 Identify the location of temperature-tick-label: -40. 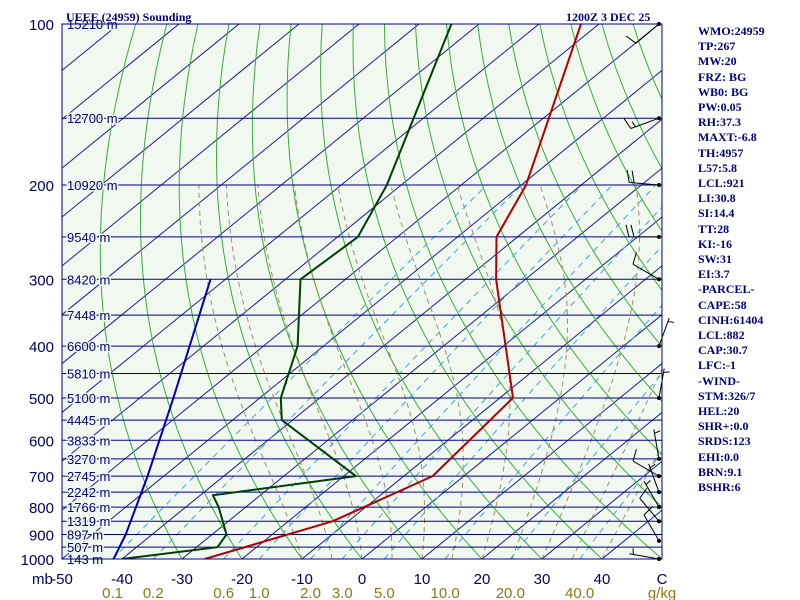
(122, 579).